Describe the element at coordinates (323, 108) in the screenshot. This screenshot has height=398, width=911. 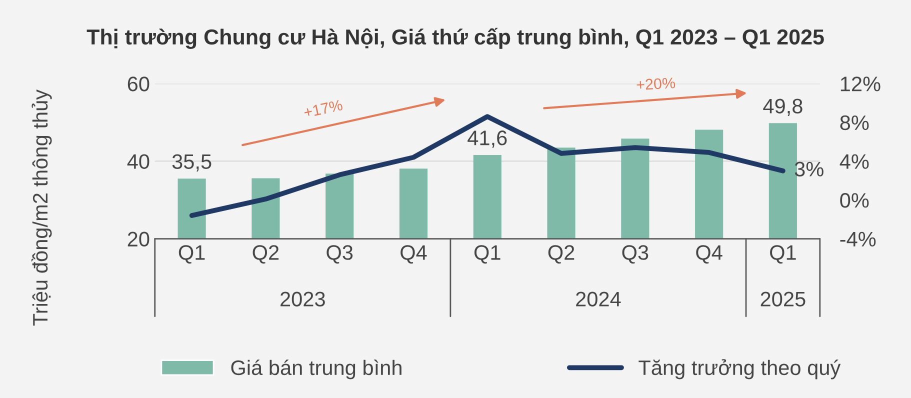
I see `annotation: +17%` at that location.